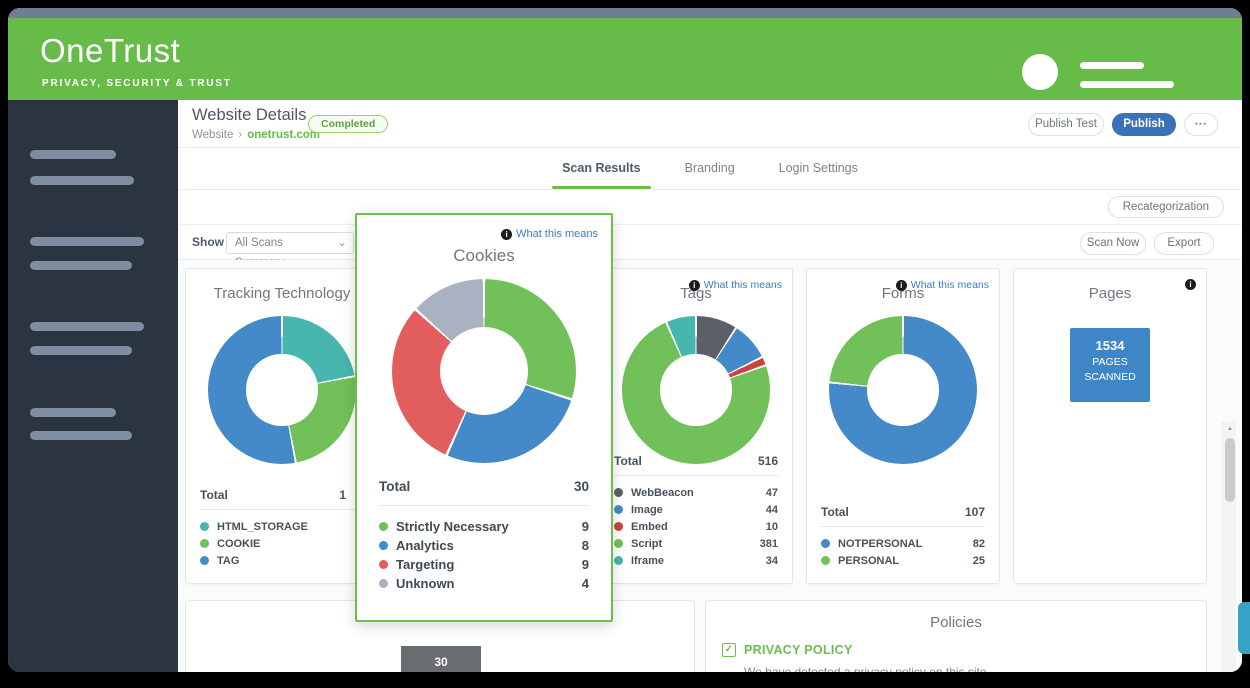 Image resolution: width=1250 pixels, height=688 pixels. What do you see at coordinates (696, 293) in the screenshot?
I see `tags-title: Tags` at bounding box center [696, 293].